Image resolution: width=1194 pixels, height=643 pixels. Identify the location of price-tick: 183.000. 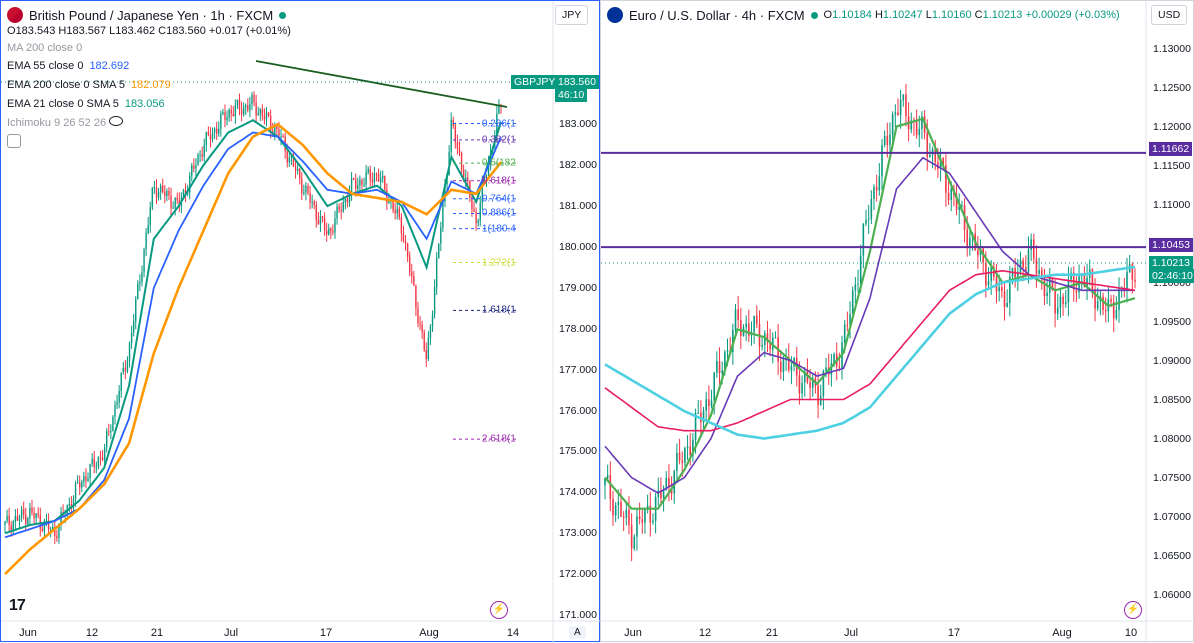
(578, 124).